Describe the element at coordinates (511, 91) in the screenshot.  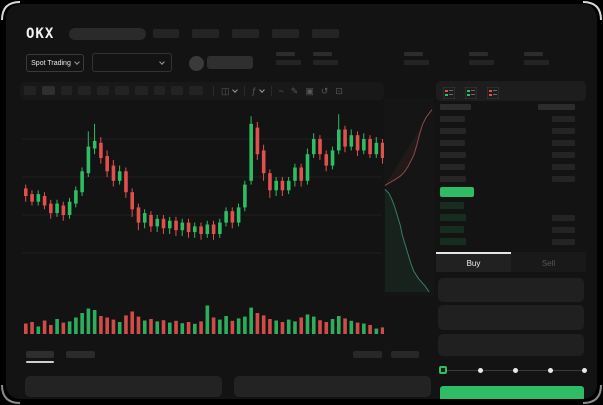
I see `orderbook-toolbar-strip` at that location.